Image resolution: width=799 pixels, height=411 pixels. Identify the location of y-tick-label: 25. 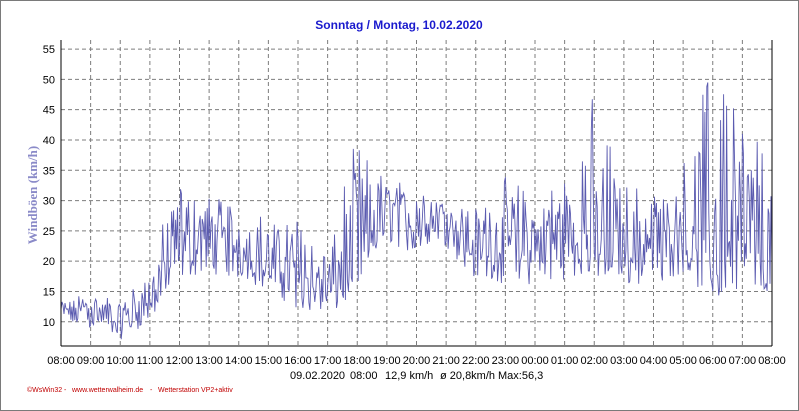
(49, 232).